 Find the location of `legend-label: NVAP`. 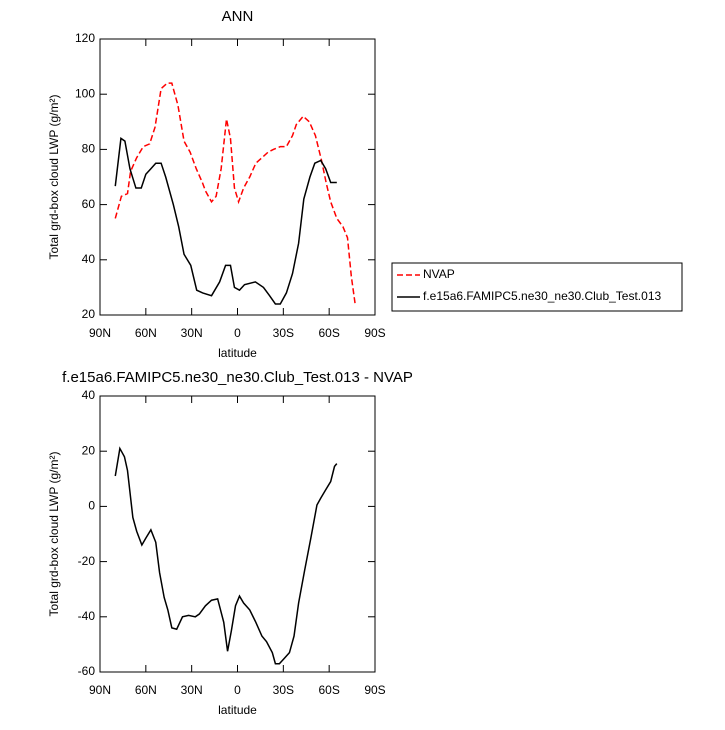

legend-label: NVAP is located at coordinates (439, 274).